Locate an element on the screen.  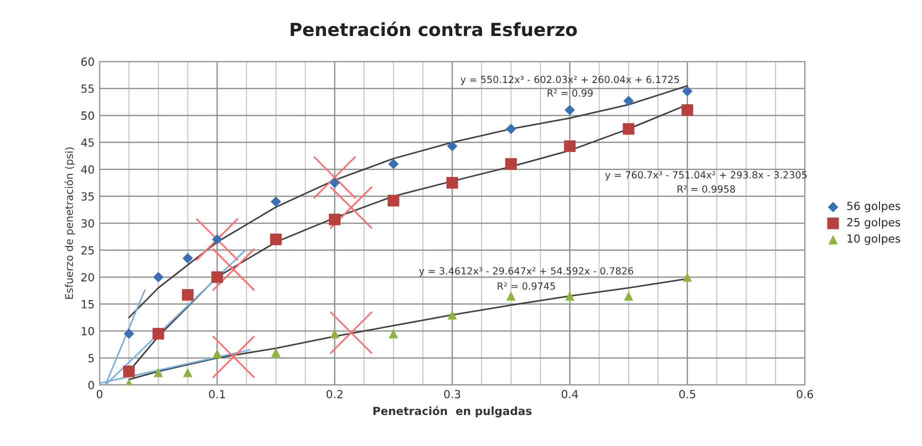
legend-label: 10 golpes is located at coordinates (874, 239).